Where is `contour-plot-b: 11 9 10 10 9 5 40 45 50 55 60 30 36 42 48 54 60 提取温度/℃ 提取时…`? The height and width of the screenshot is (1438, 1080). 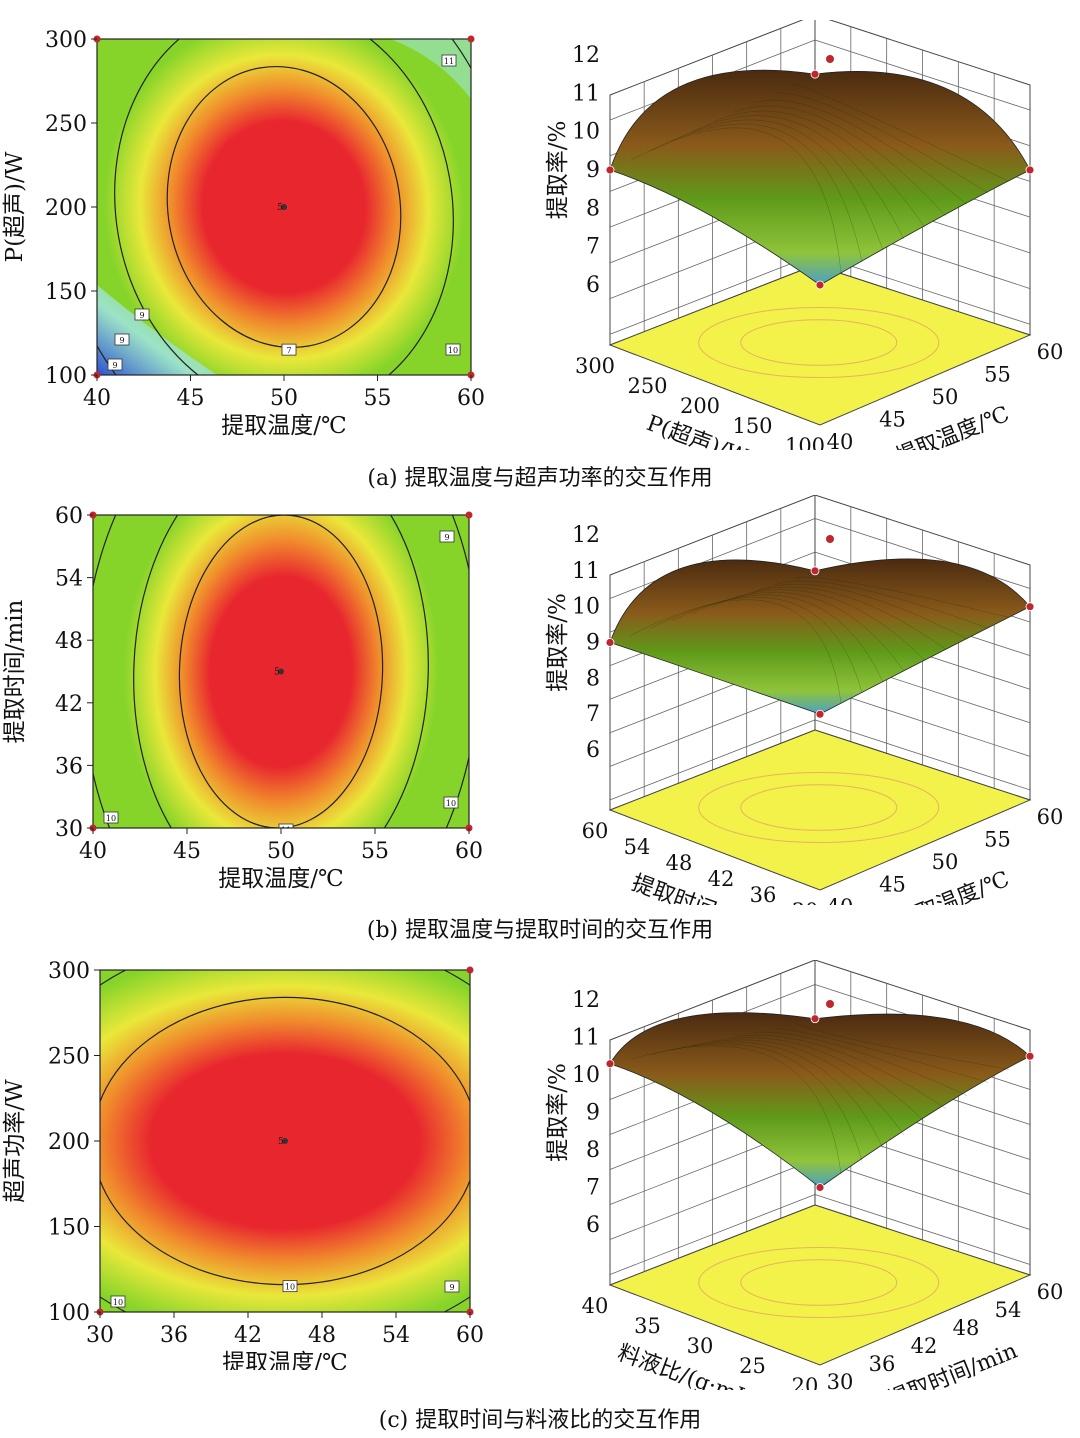 contour-plot-b: 11 9 10 10 9 5 40 45 50 55 60 30 36 42 48 54 60 提取温度/℃ 提取时… is located at coordinates (255, 700).